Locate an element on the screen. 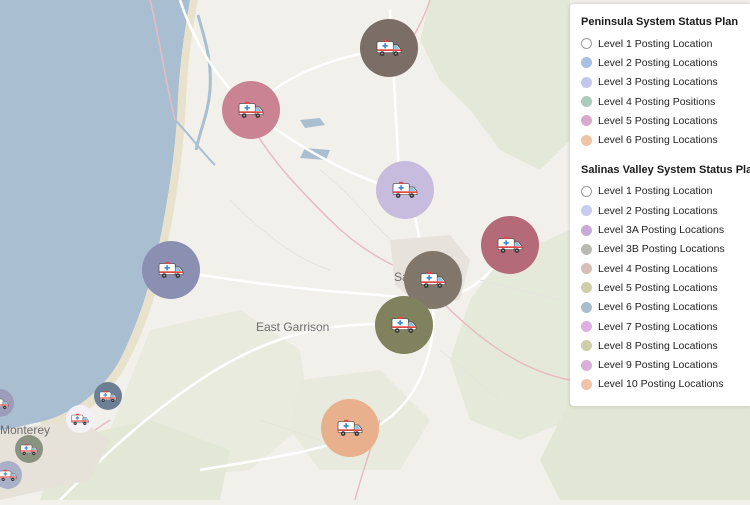 This screenshot has height=505, width=750. posting-location-marker-pacific-grove is located at coordinates (11, 475).